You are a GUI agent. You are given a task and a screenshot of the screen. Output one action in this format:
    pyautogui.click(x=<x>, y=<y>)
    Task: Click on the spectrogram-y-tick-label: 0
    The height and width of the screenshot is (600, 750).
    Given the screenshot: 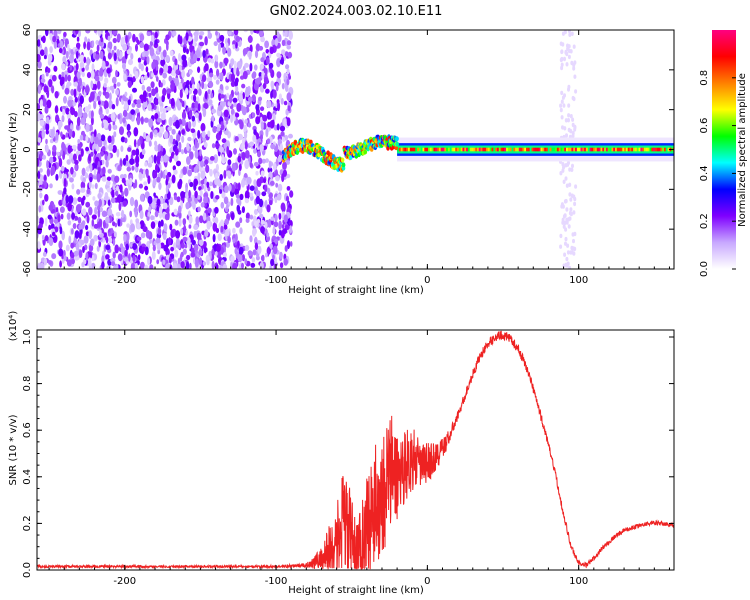 What is the action you would take?
    pyautogui.click(x=27, y=149)
    